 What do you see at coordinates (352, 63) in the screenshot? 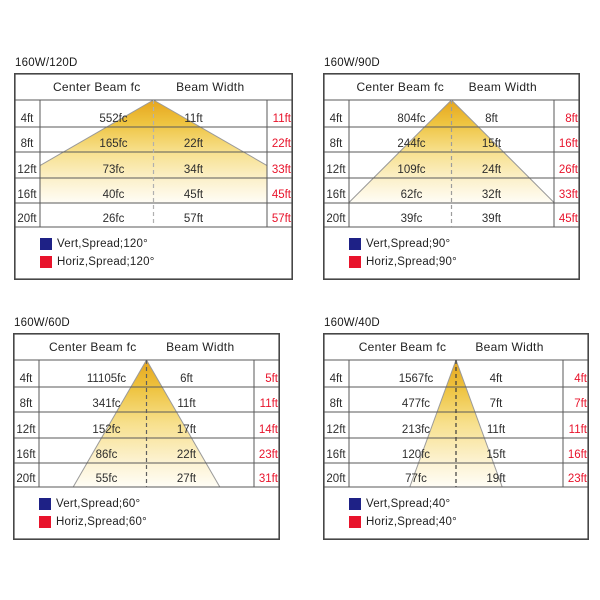
I see `panel-title: 160W/90D` at bounding box center [352, 63].